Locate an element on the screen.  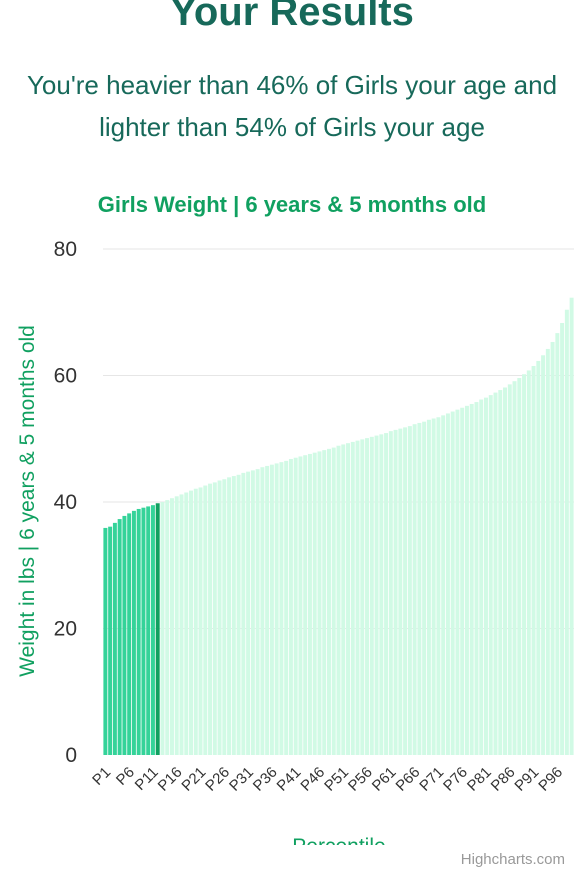
bar-P90 is located at coordinates (528, 562).